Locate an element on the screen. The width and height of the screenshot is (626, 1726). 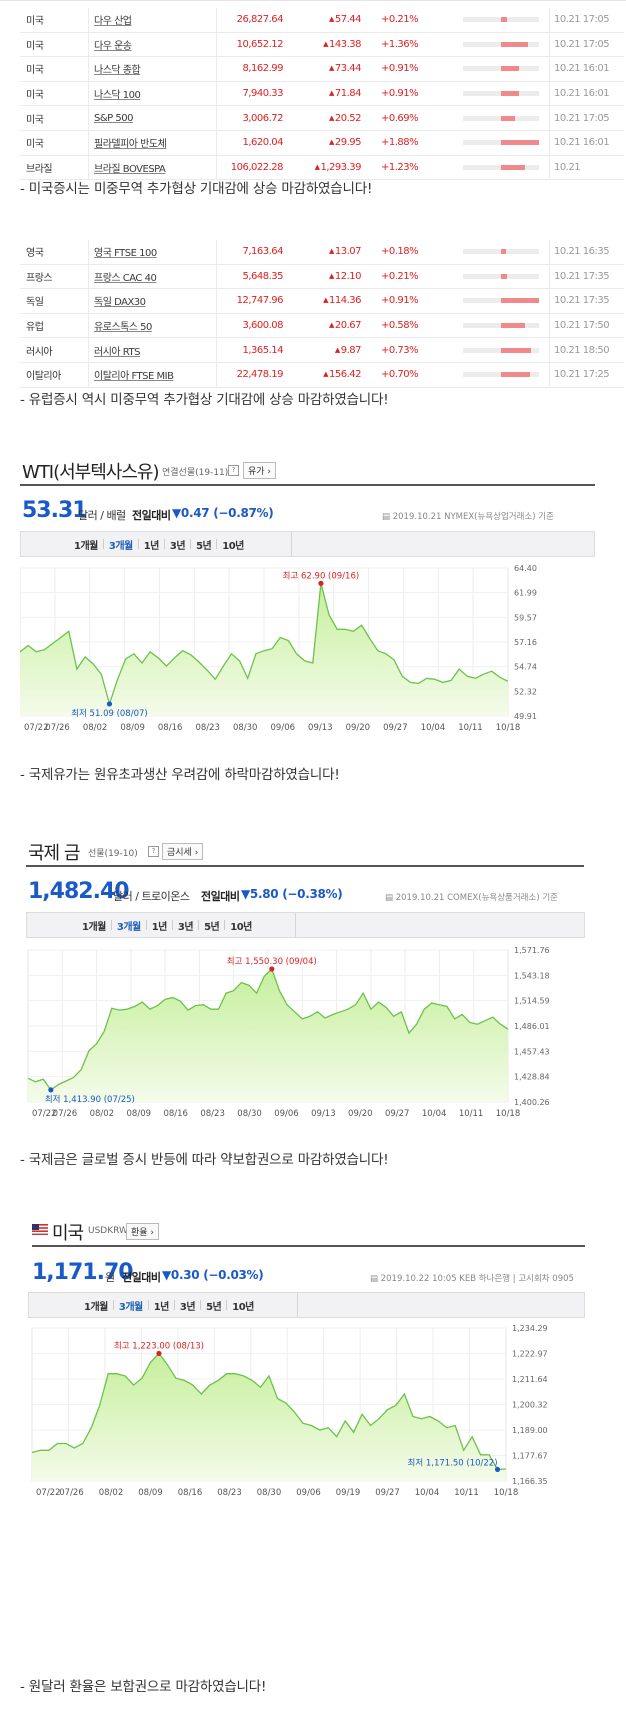
exchange-rate-button: 환율 › is located at coordinates (143, 1231).